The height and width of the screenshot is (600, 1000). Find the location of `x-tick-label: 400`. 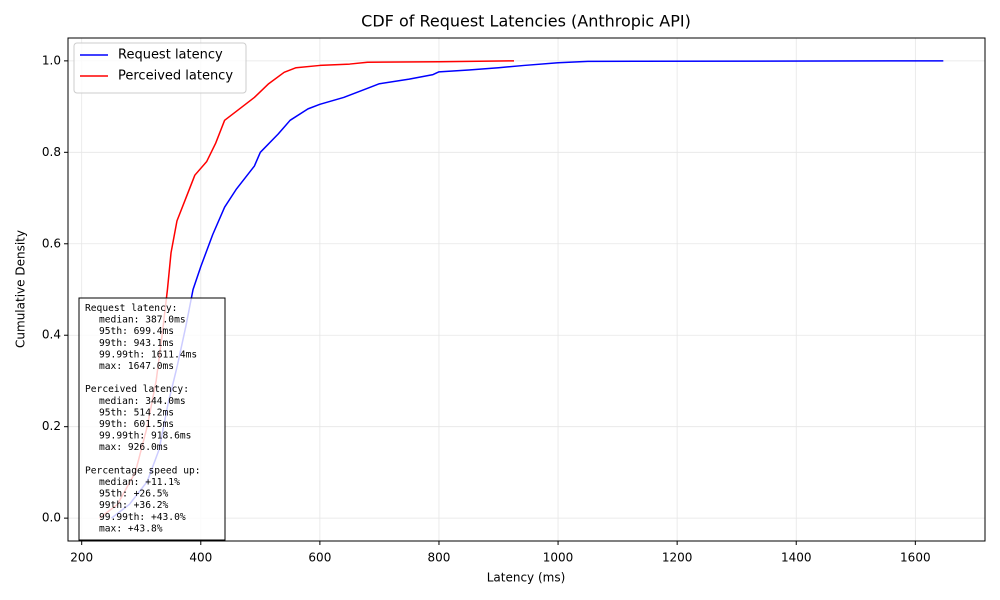

x-tick-label: 400 is located at coordinates (200, 558).